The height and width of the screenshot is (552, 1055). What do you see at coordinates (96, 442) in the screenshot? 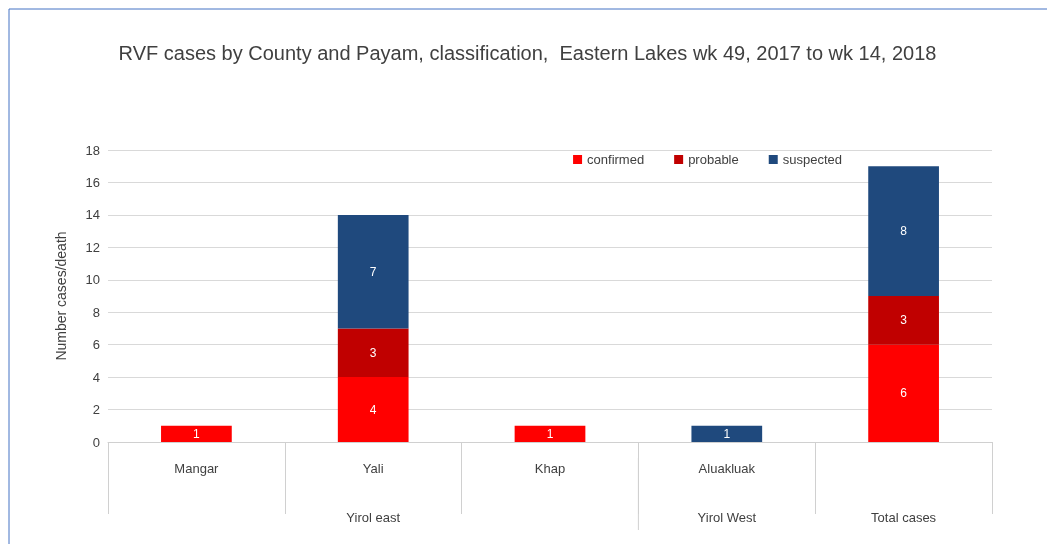
I see `y-tick-label: 0` at bounding box center [96, 442].